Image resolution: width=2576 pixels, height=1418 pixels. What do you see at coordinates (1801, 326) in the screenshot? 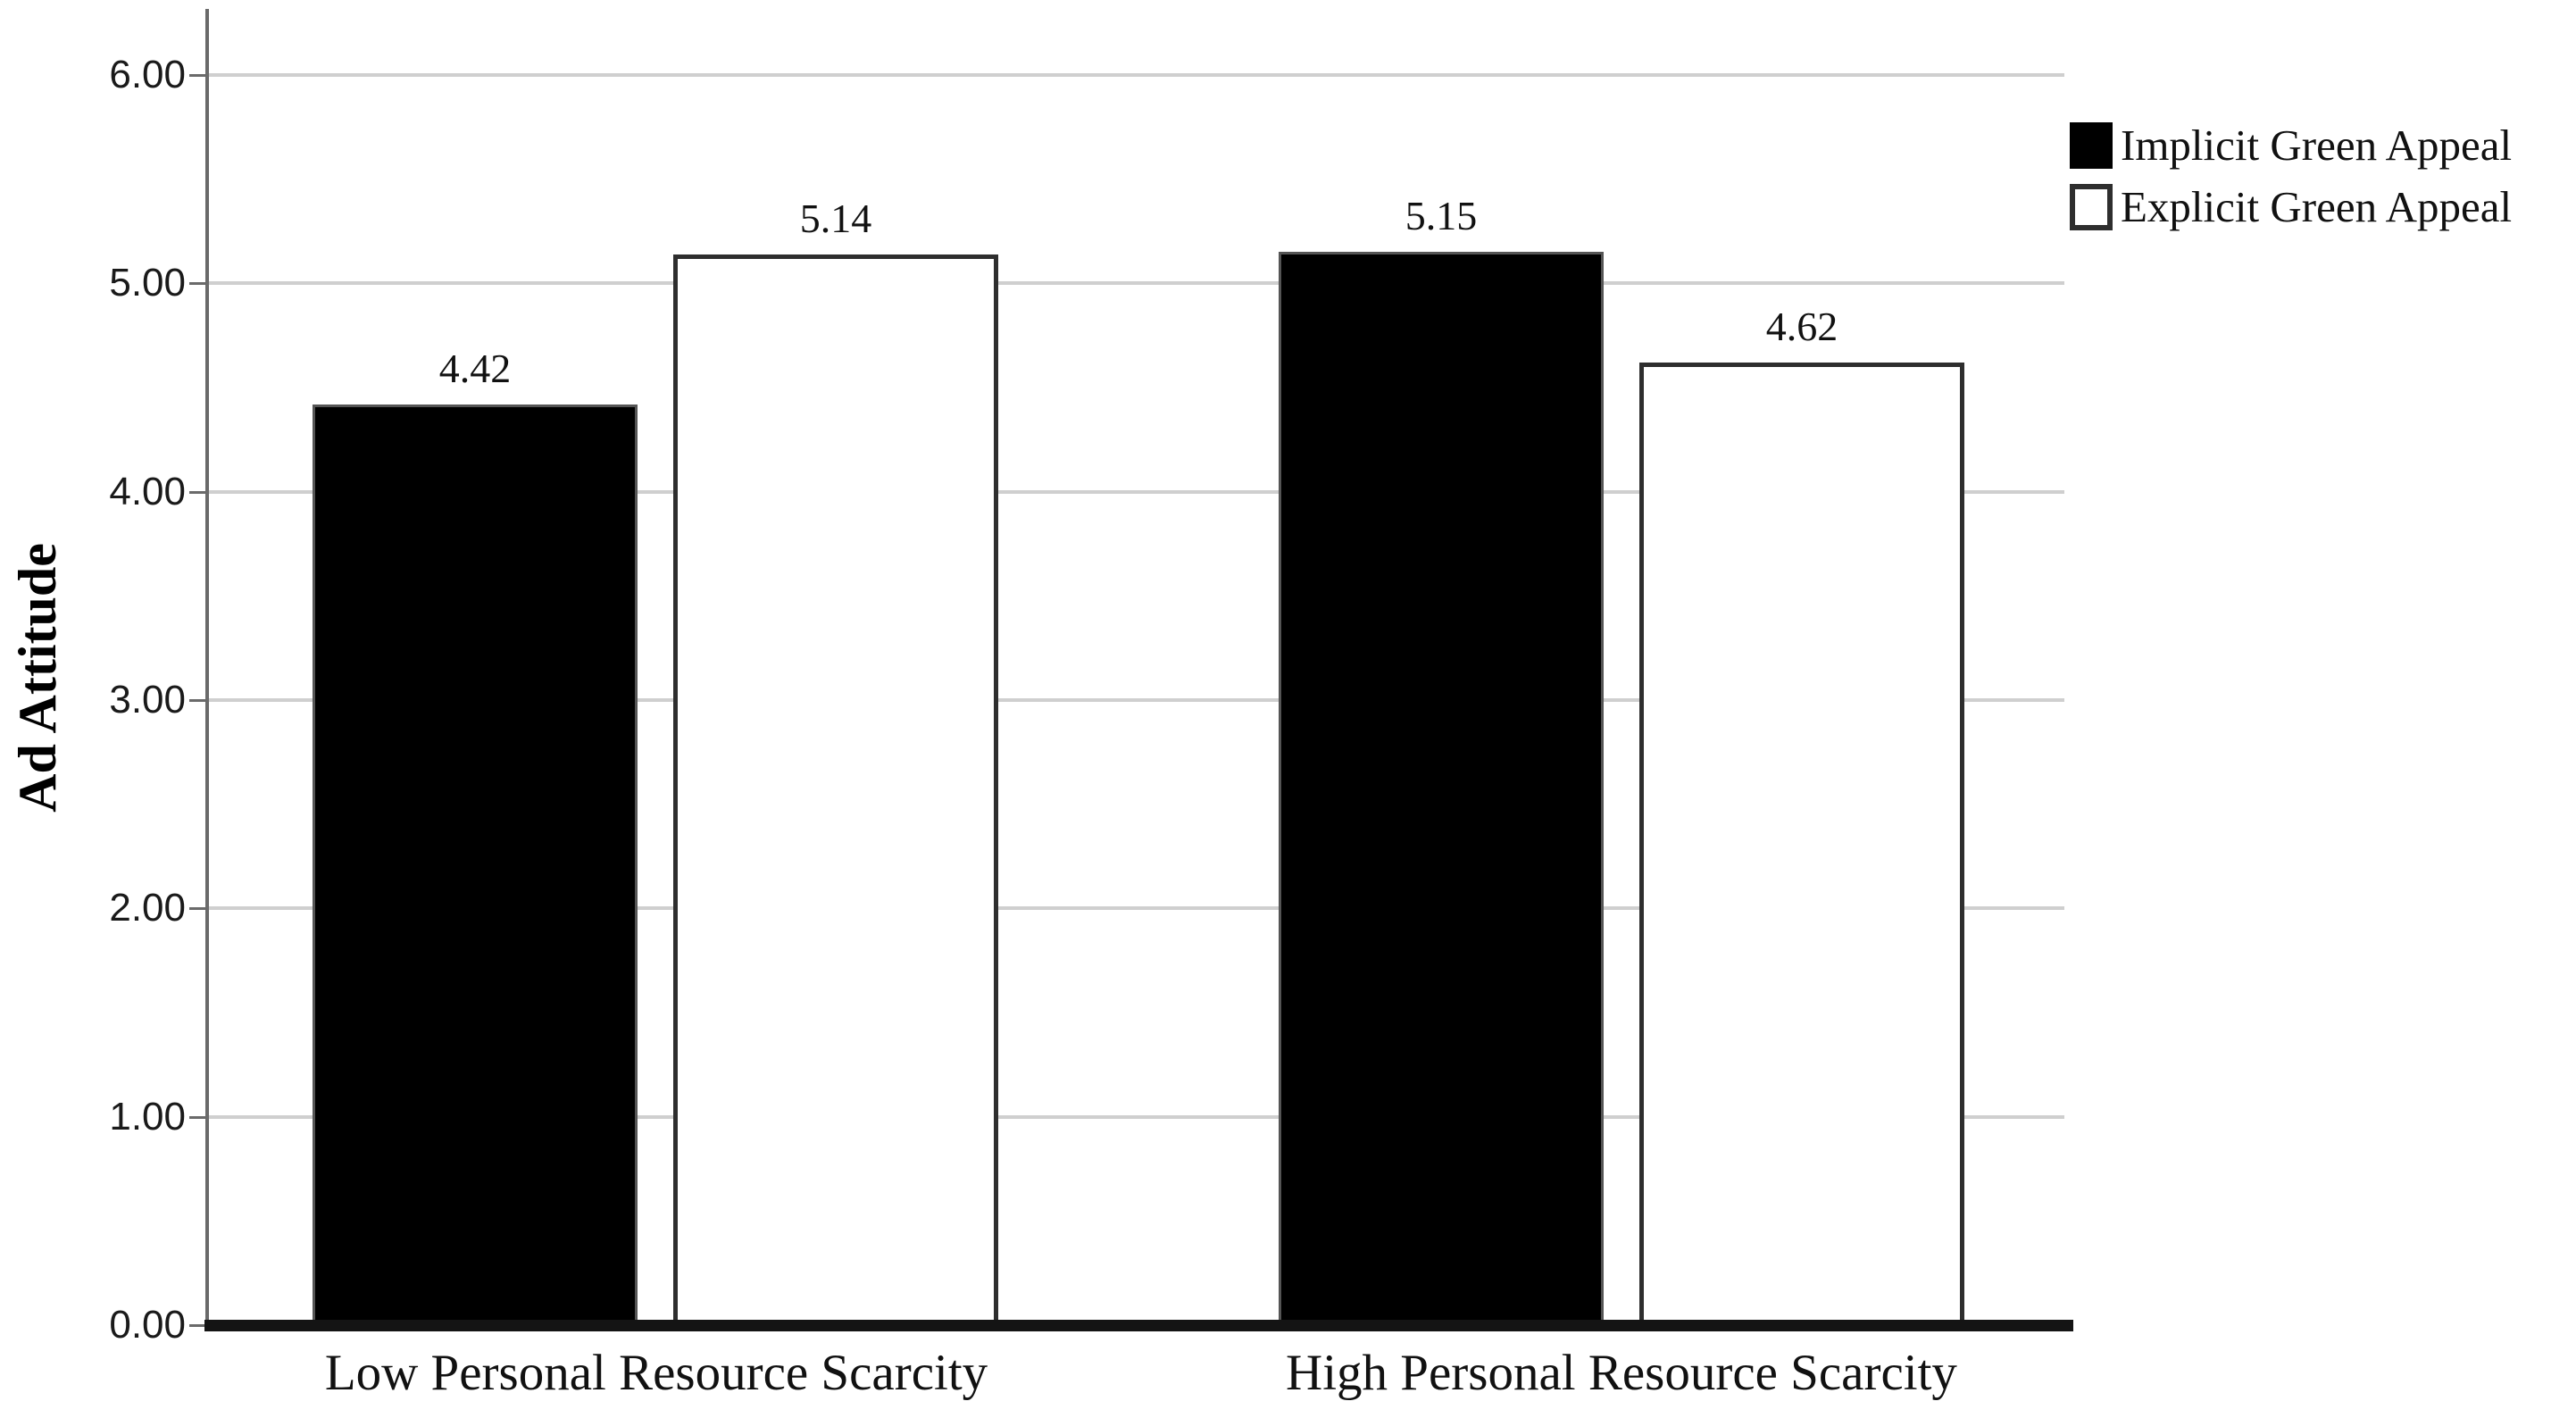
I see `bar-value-label: 4.62` at bounding box center [1801, 326].